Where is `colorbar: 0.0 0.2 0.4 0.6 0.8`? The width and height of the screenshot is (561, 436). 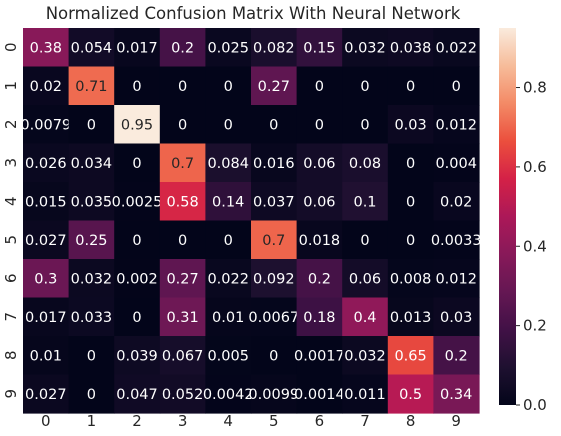 colorbar: 0.0 0.2 0.4 0.6 0.8 is located at coordinates (523, 221).